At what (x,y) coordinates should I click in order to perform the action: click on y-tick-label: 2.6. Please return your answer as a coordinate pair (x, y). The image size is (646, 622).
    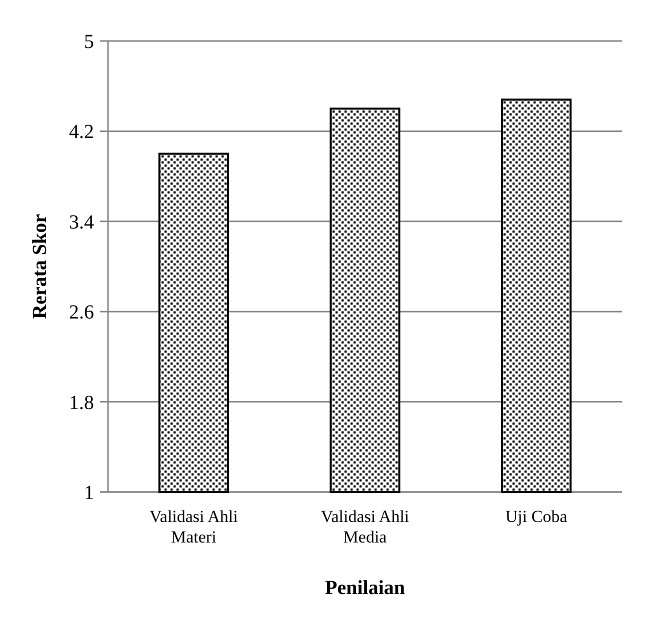
    Looking at the image, I should click on (81, 313).